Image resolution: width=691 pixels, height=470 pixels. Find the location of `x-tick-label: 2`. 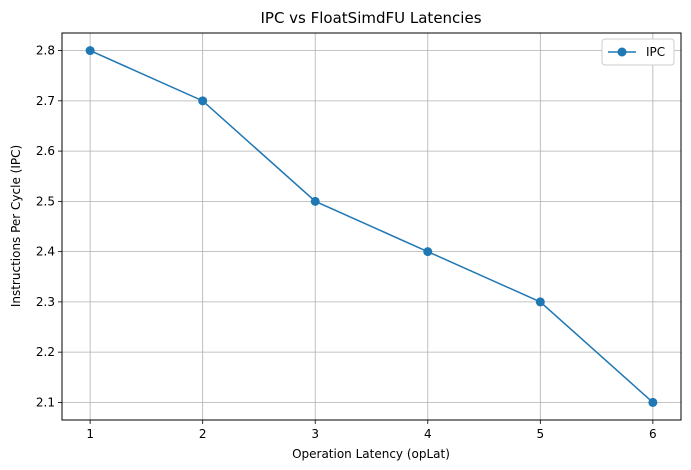

x-tick-label: 2 is located at coordinates (203, 434).